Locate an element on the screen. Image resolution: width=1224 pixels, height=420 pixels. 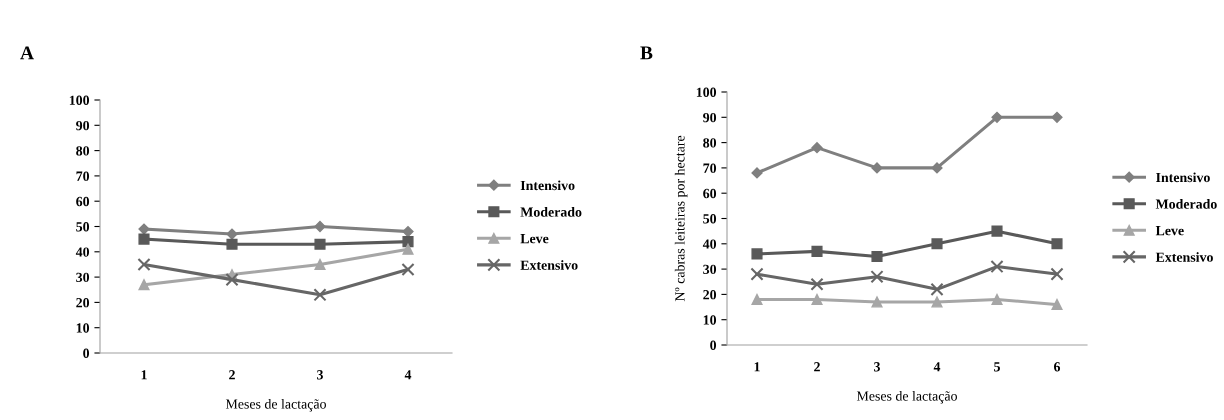
y-axis-title: Nº cabras leiteiras por hectare is located at coordinates (681, 218).